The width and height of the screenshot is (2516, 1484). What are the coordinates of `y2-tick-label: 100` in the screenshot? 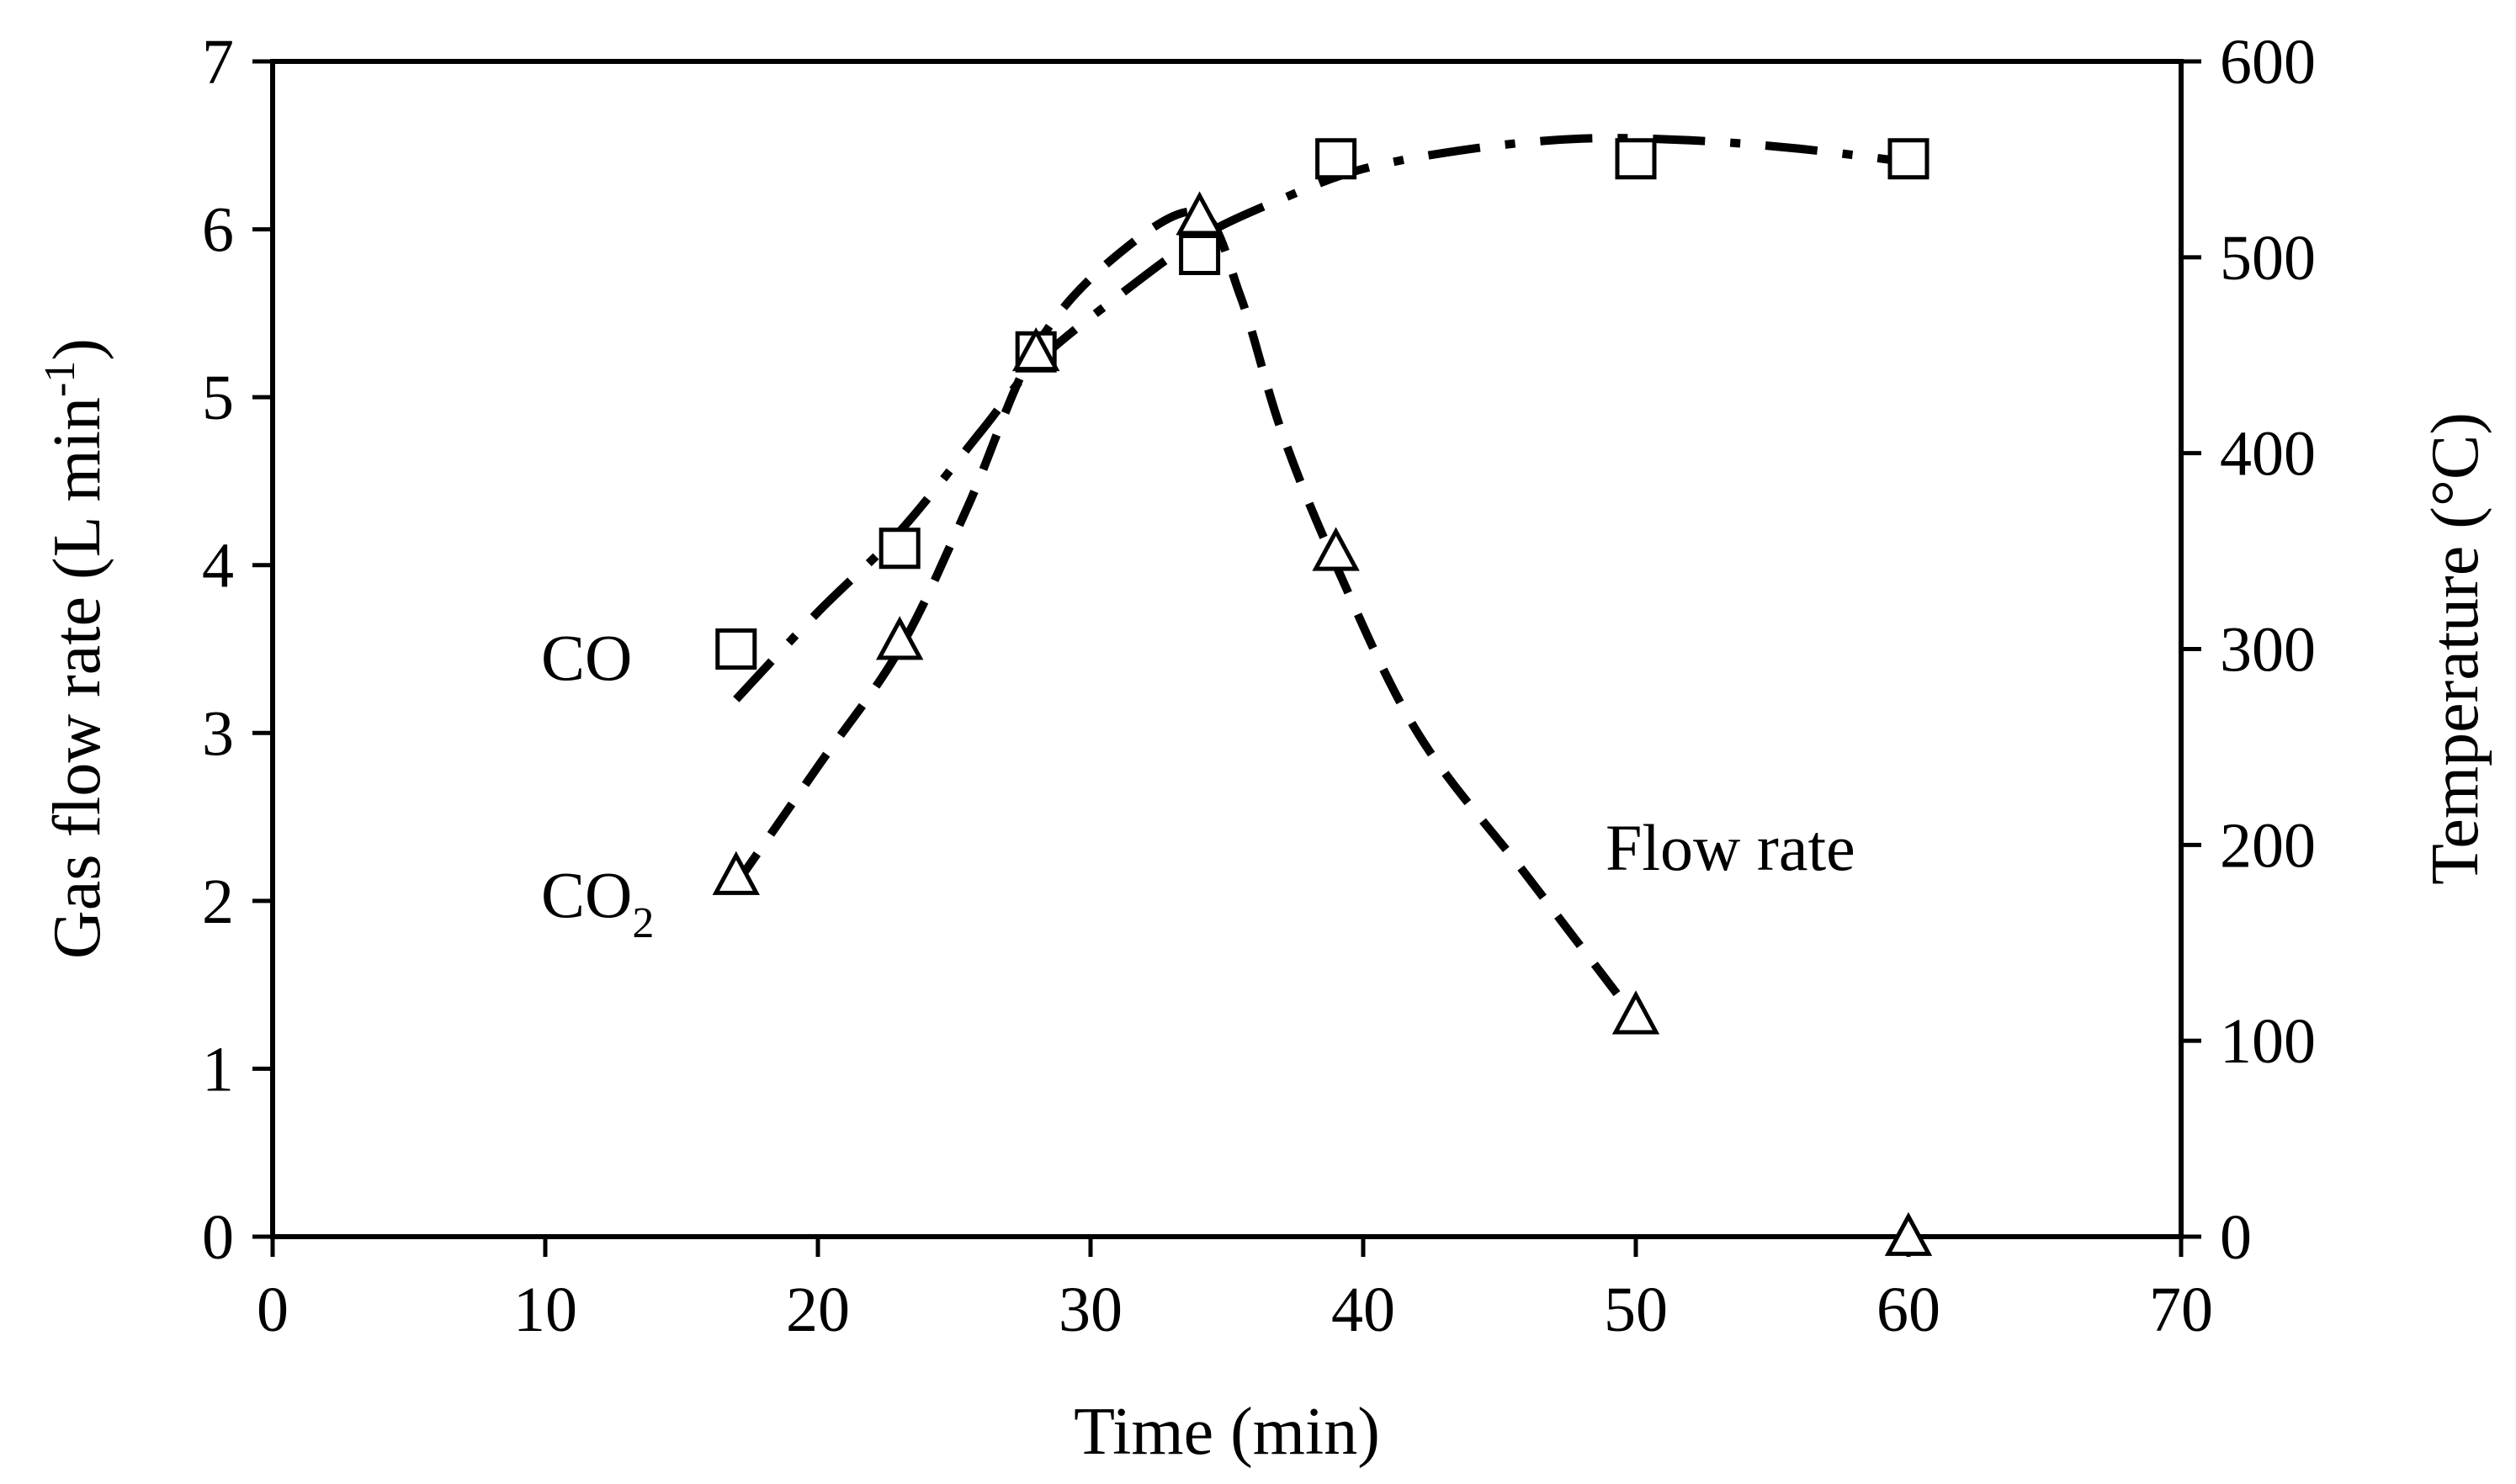 It's located at (2268, 1041).